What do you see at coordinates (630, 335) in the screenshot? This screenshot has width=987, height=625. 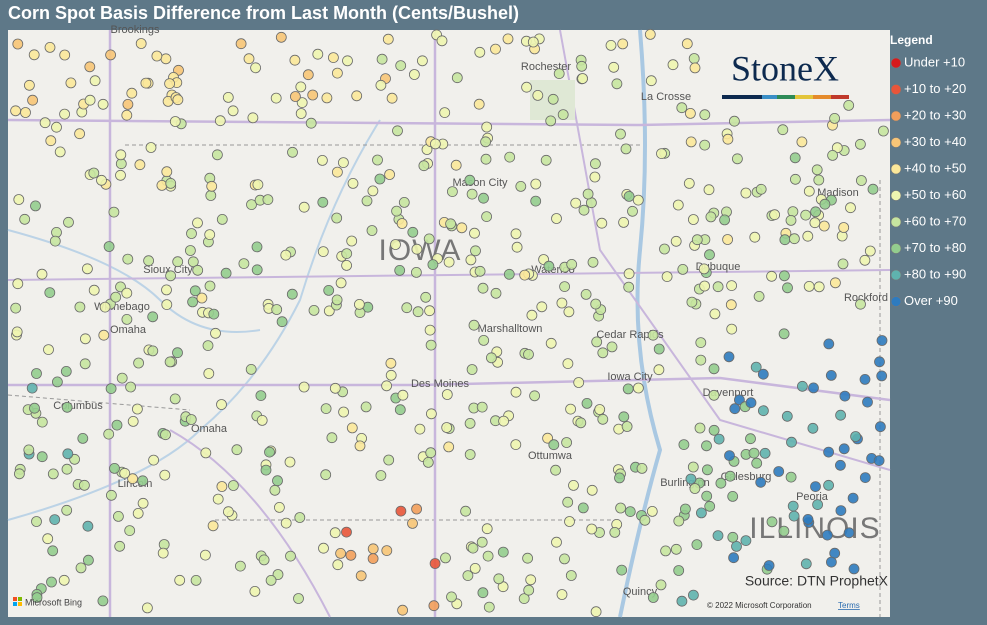 I see `city-label: Cedar Rapids` at bounding box center [630, 335].